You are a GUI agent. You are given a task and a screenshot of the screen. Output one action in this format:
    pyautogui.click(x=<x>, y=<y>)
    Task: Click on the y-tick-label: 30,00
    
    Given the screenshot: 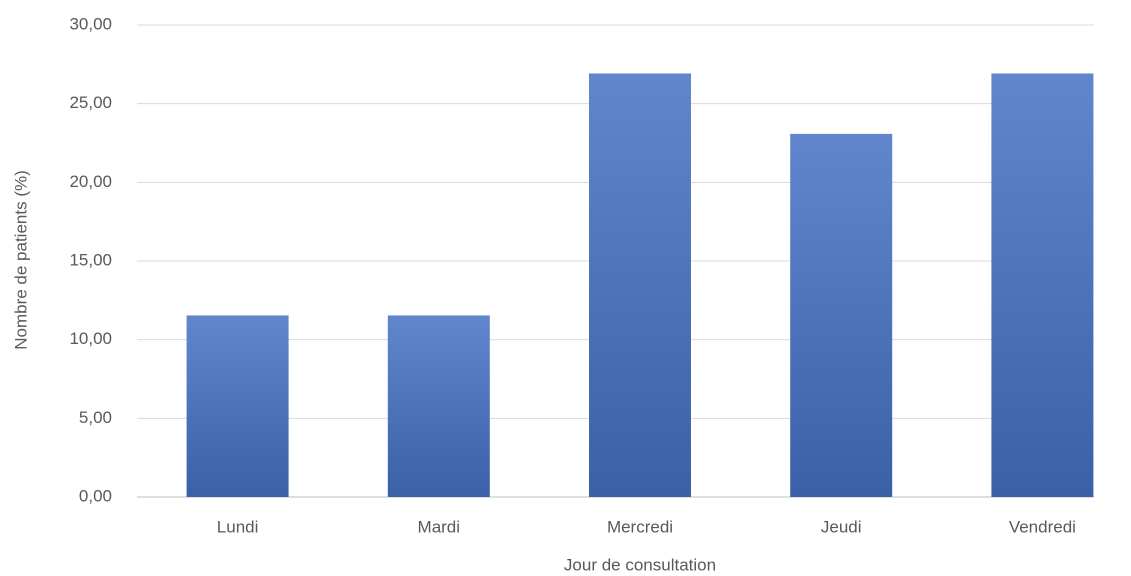 What is the action you would take?
    pyautogui.click(x=90, y=23)
    